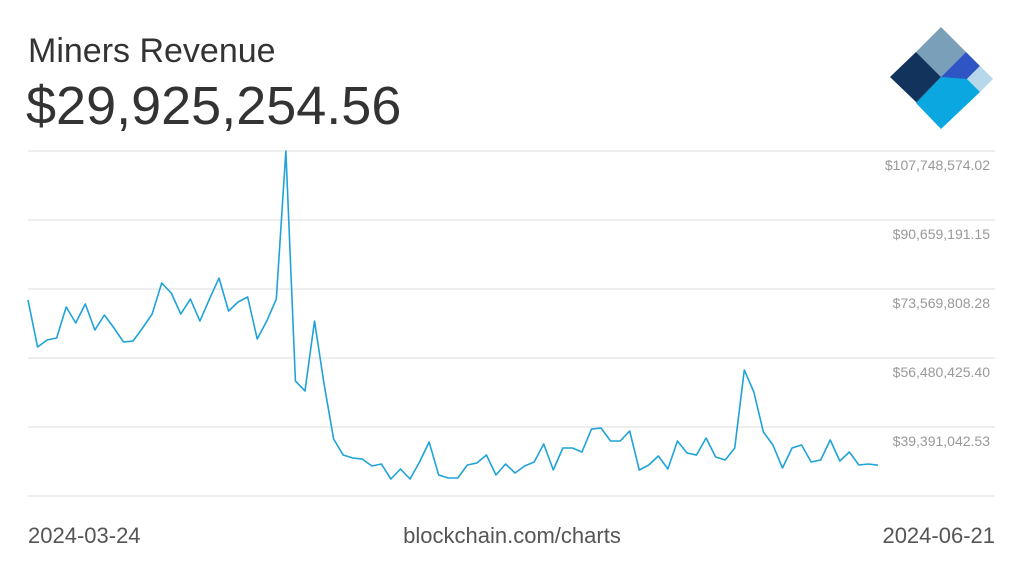  I want to click on current-value: $29,925,254.56, so click(213, 106).